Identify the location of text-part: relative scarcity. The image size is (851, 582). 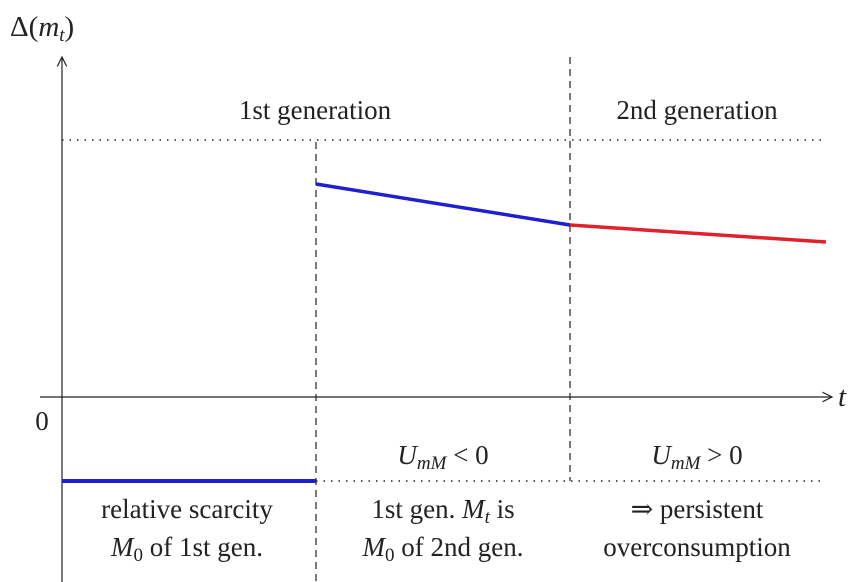
(187, 509).